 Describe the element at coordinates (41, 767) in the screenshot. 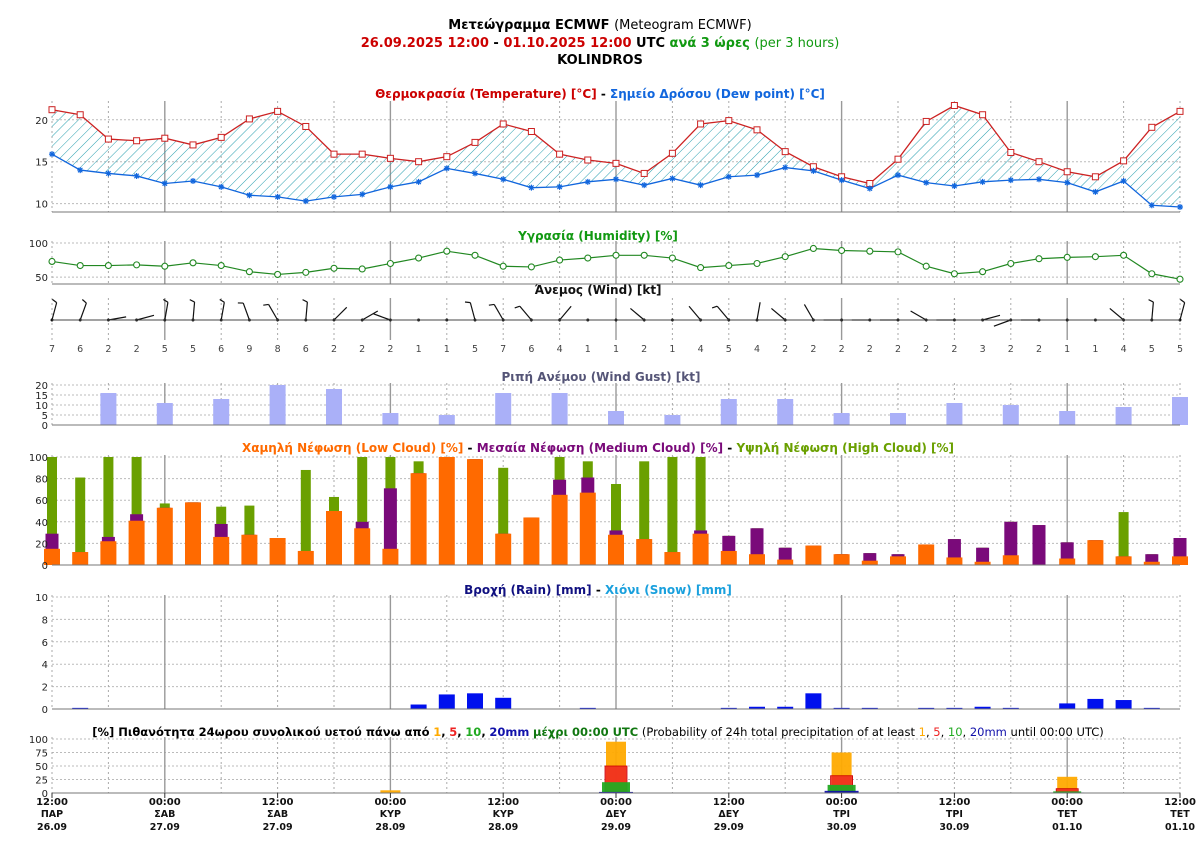

I see `prob-ytick-label: 50` at that location.